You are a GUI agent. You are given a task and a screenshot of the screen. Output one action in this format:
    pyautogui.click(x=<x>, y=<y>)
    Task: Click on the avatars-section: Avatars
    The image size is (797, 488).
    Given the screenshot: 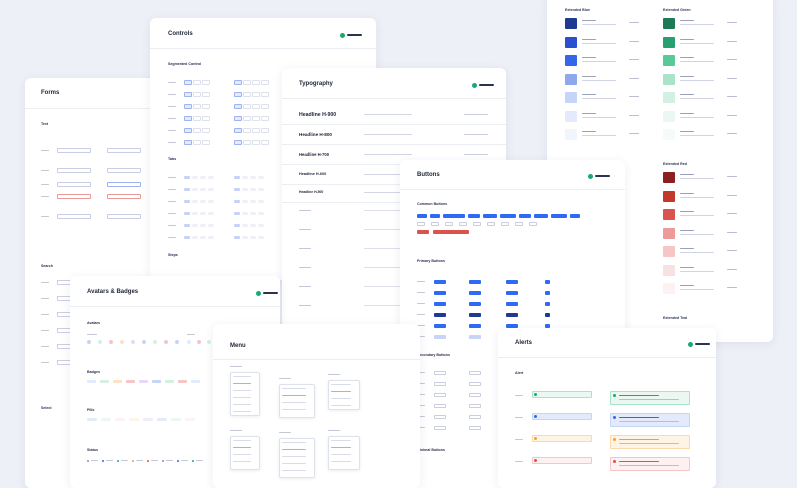 What is the action you would take?
    pyautogui.click(x=94, y=323)
    